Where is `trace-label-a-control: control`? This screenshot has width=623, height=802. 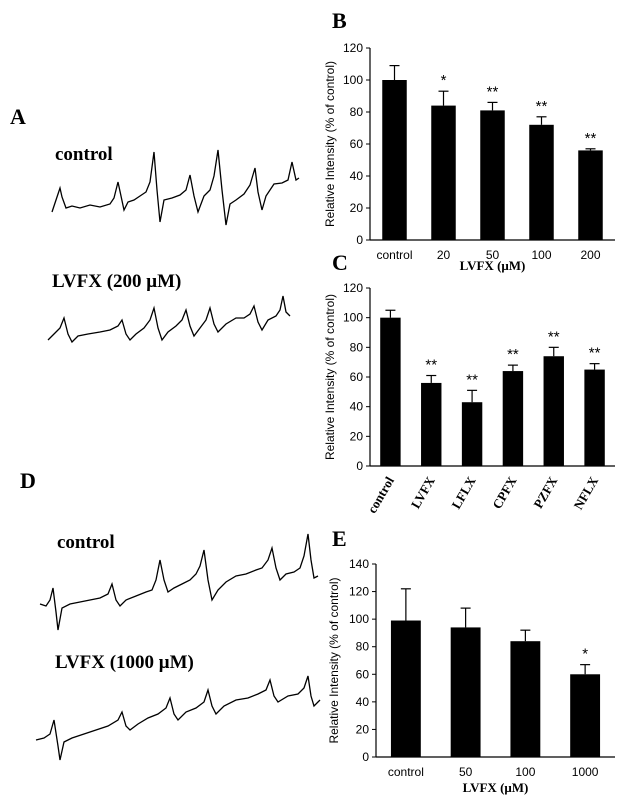
trace-label-a-control: control is located at coordinates (84, 154).